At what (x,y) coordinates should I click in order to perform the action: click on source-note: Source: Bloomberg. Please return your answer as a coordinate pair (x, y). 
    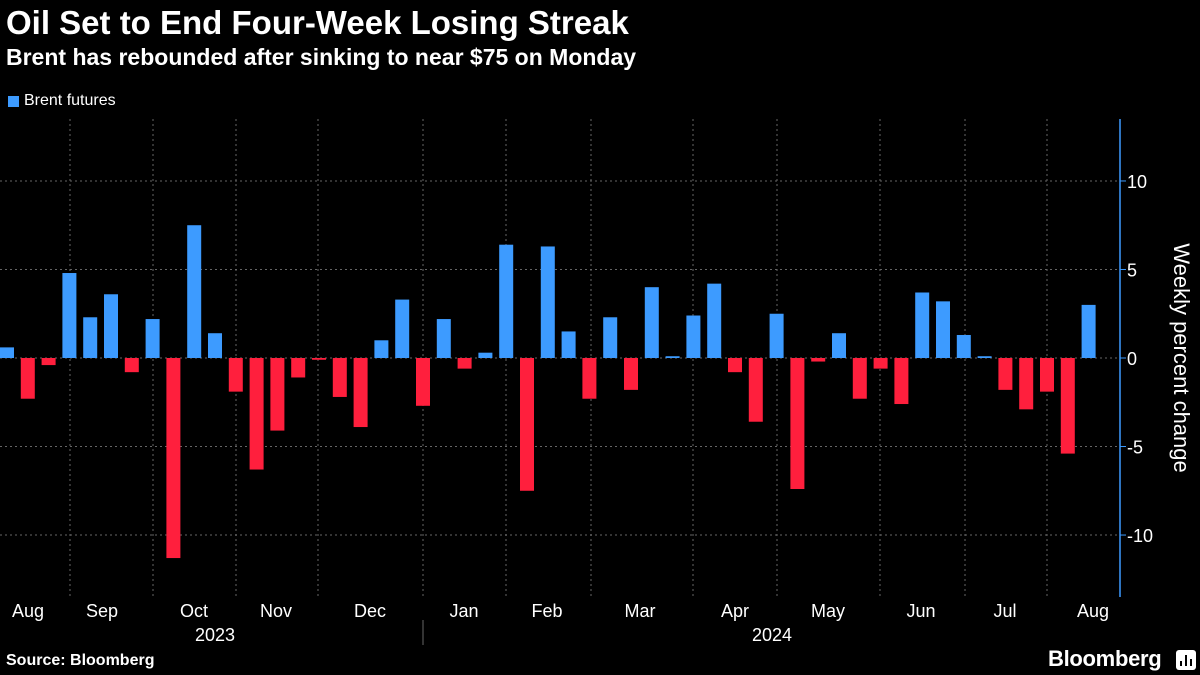
    Looking at the image, I should click on (80, 660).